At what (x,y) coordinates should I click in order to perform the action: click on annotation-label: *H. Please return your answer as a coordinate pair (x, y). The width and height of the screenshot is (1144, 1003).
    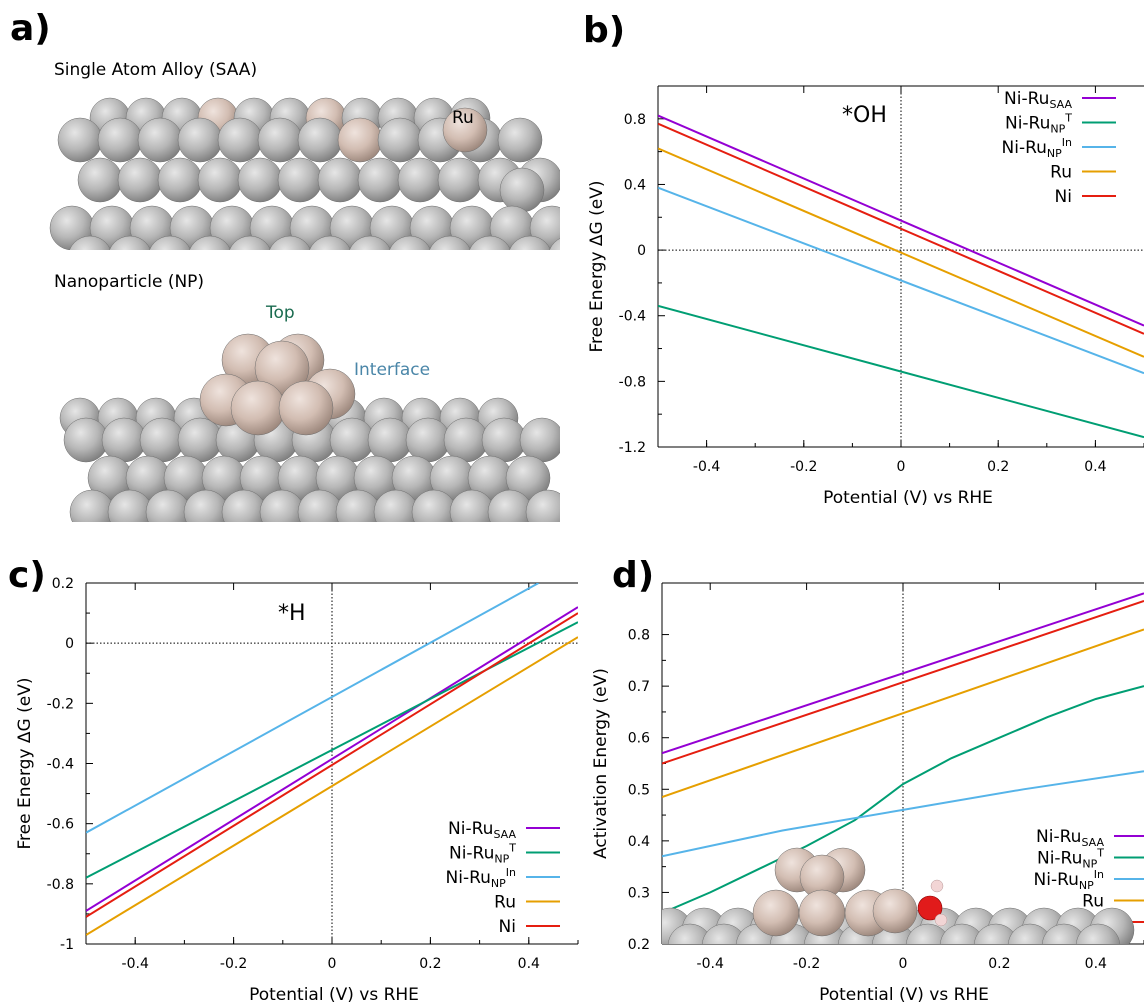
    Looking at the image, I should click on (292, 613).